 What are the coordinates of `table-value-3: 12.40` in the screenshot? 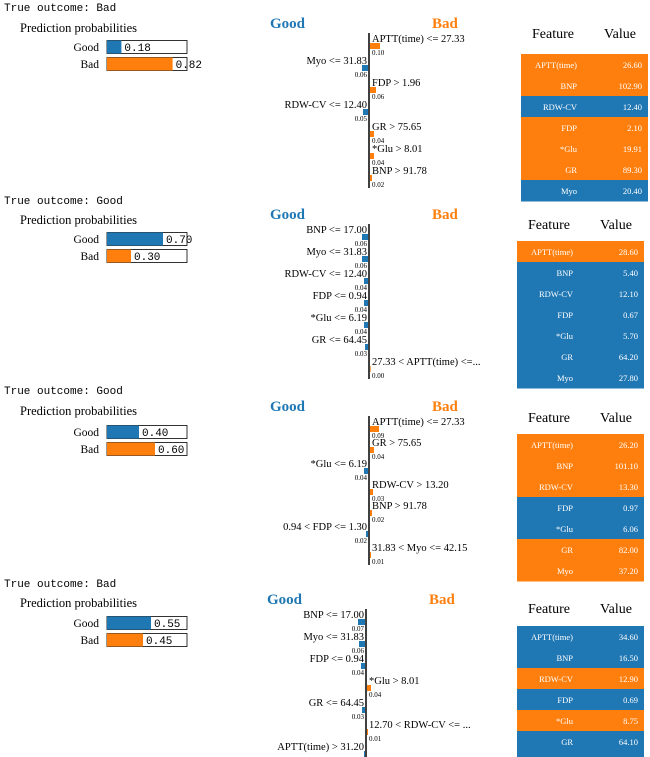 It's located at (632, 107).